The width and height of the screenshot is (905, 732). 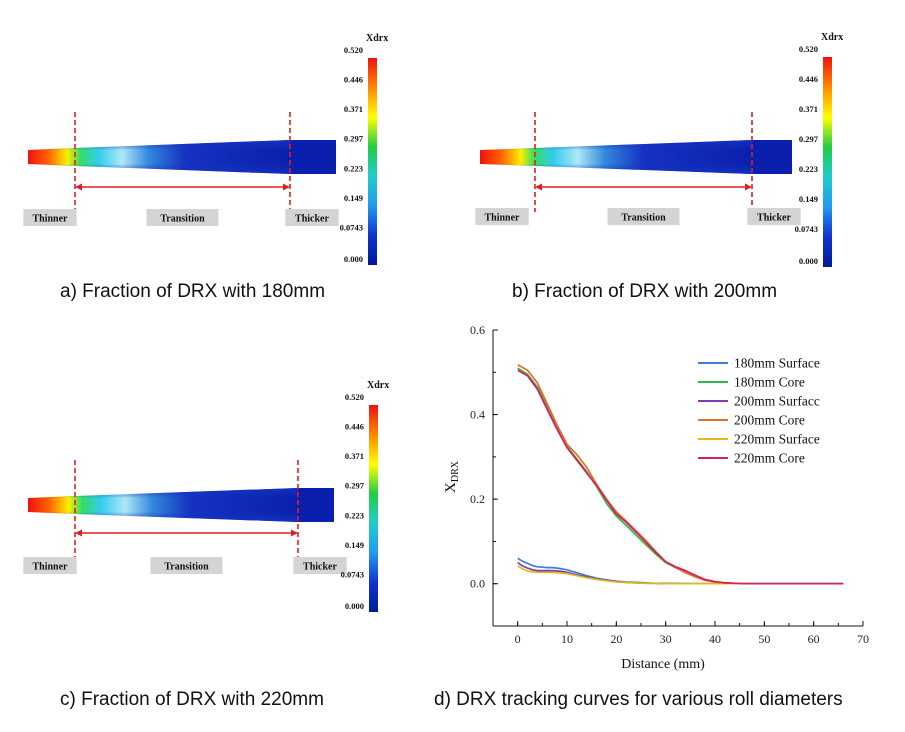 What do you see at coordinates (863, 639) in the screenshot?
I see `x-tick-label: 70` at bounding box center [863, 639].